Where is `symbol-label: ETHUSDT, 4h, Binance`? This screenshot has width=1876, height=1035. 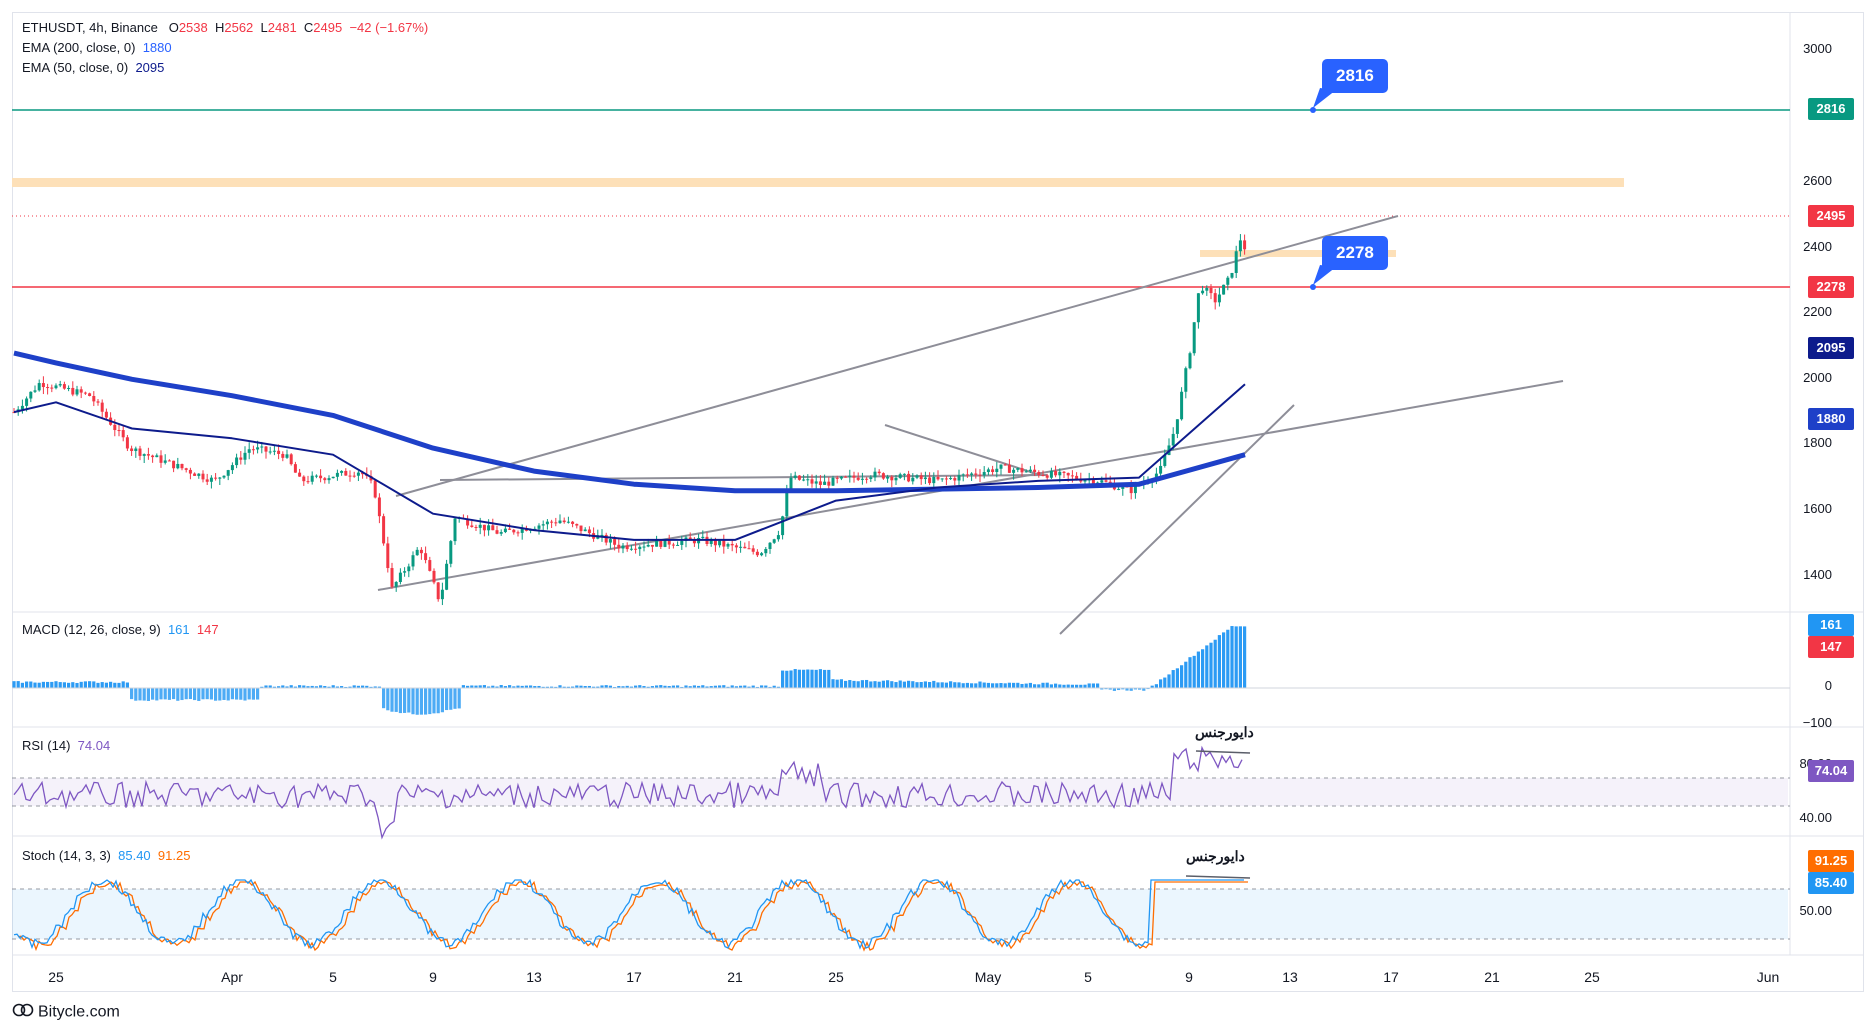
symbol-label: ETHUSDT, 4h, Binance is located at coordinates (90, 27).